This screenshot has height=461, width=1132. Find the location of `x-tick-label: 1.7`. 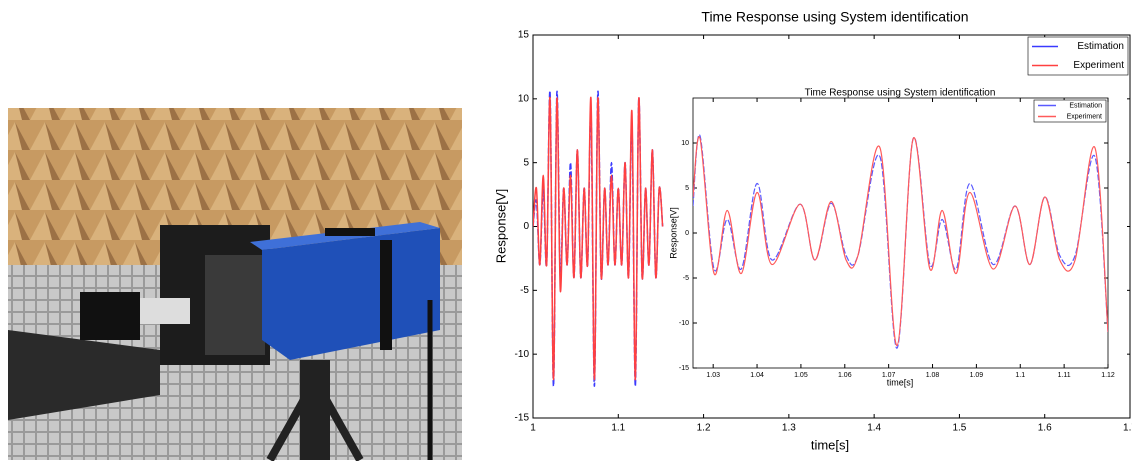

x-tick-label: 1.7 is located at coordinates (1127, 428).